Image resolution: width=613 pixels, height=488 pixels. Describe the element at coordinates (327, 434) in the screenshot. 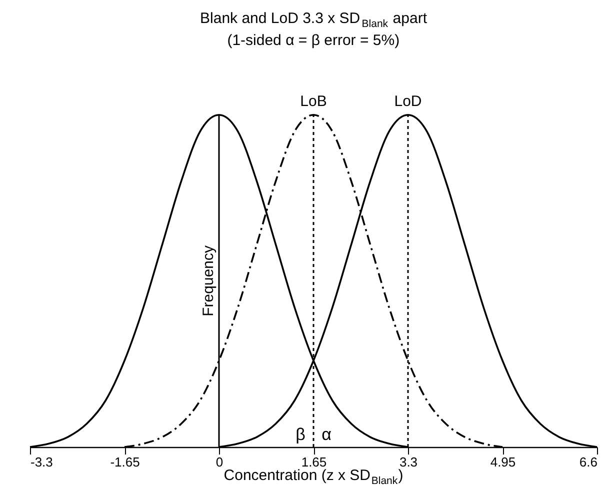

I see `annotation: α` at that location.